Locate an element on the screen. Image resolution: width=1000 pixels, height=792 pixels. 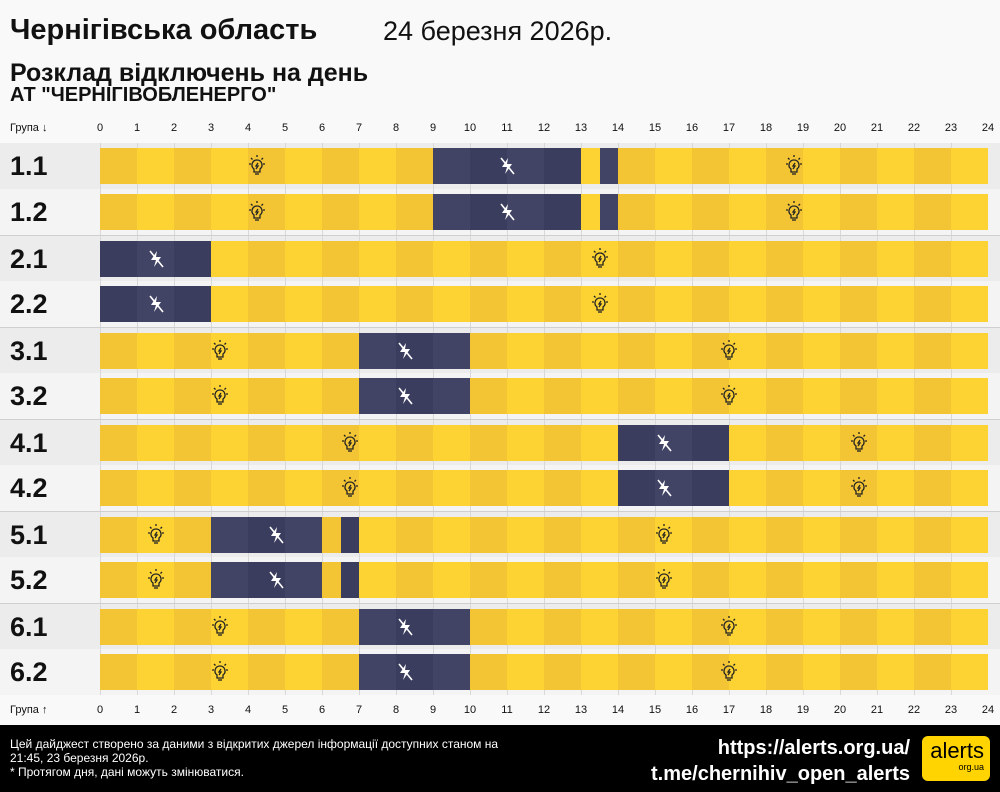
group-row: 4.1 is located at coordinates (500, 442).